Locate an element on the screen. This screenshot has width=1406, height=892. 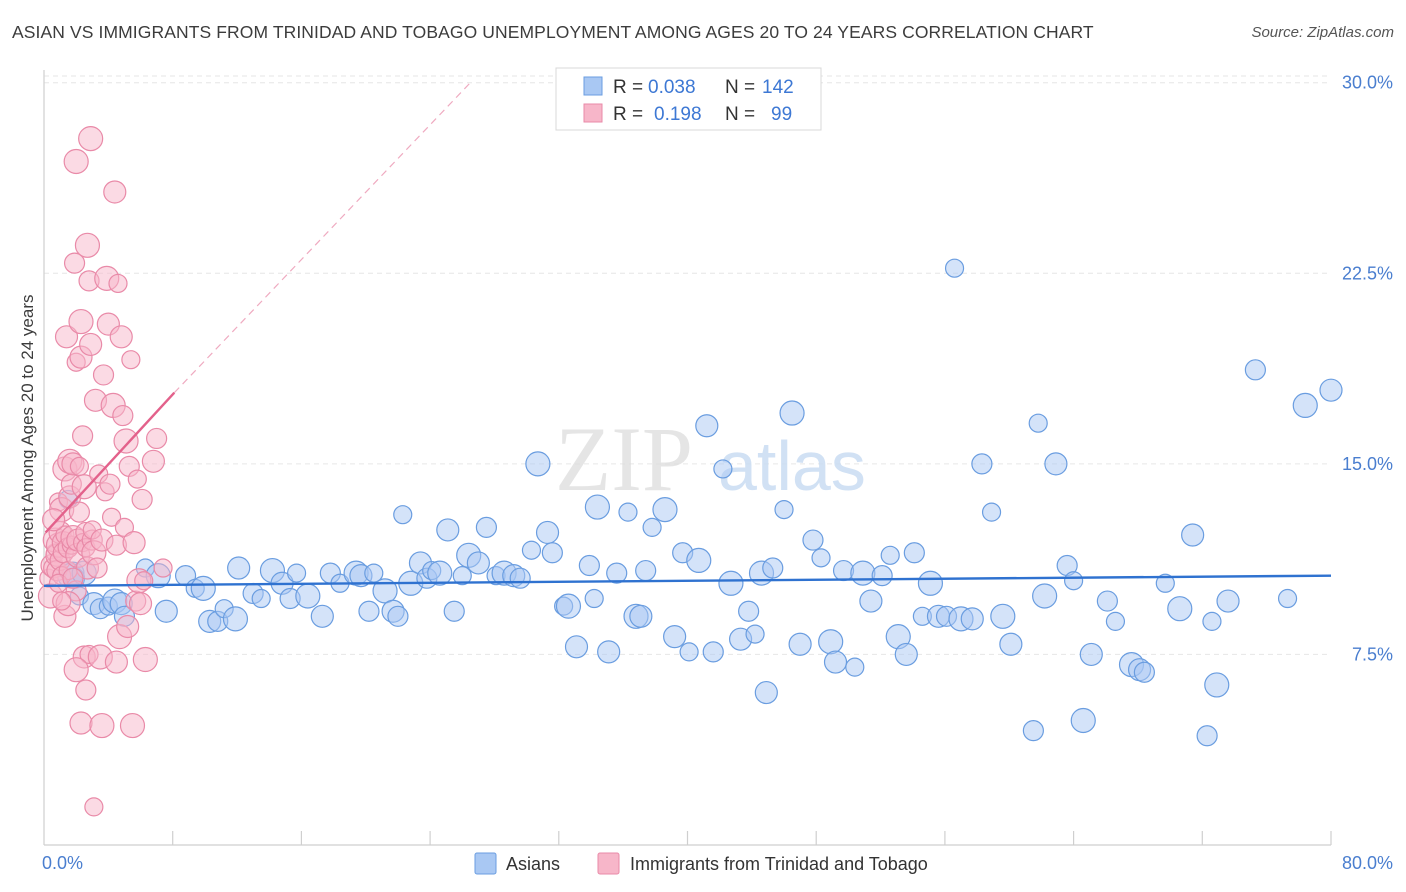
stats-asians-n-value: 142 is located at coordinates (778, 87).